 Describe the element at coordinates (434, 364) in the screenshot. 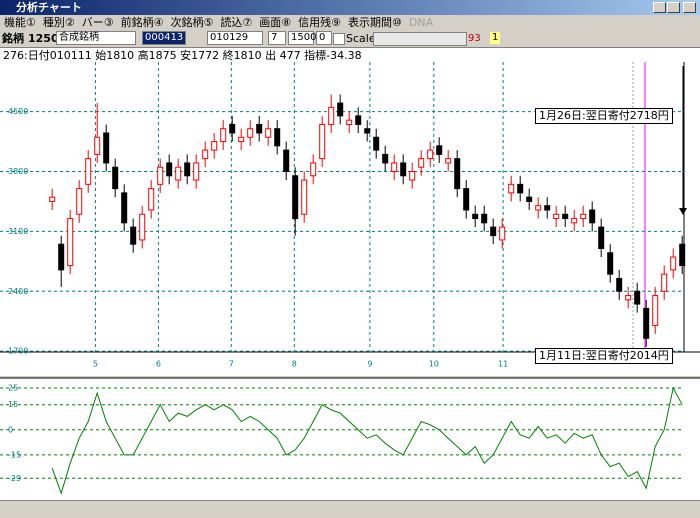

I see `x-tick-label: 10` at that location.